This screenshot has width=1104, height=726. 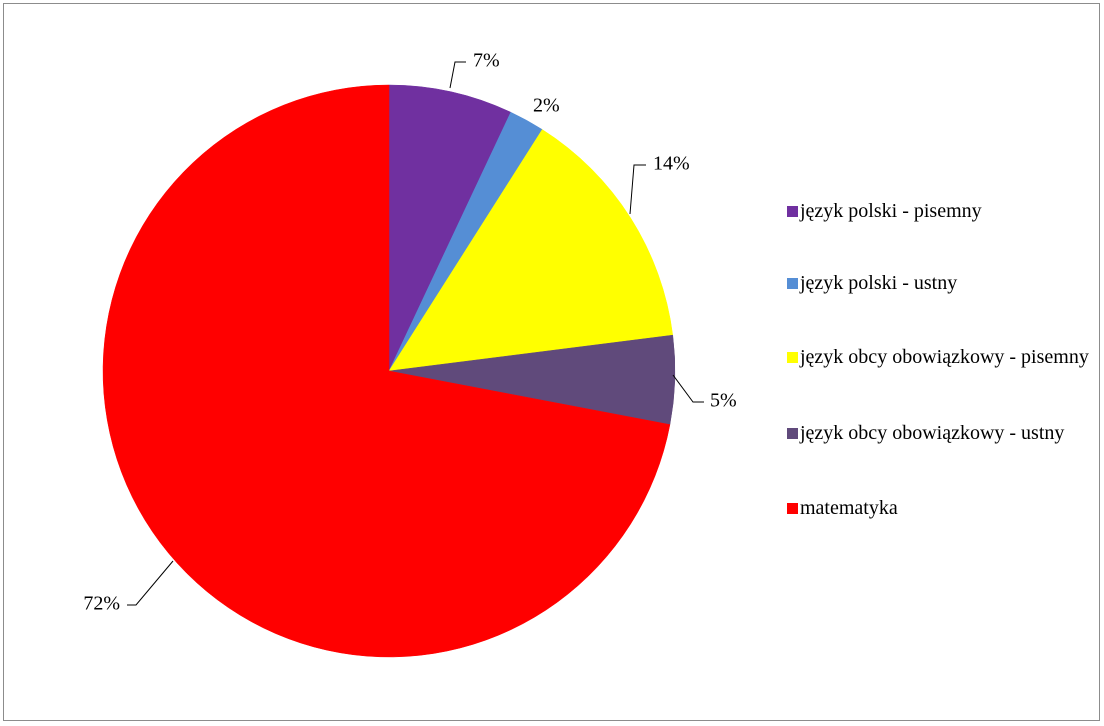 I want to click on data-label: 14%, so click(x=671, y=164).